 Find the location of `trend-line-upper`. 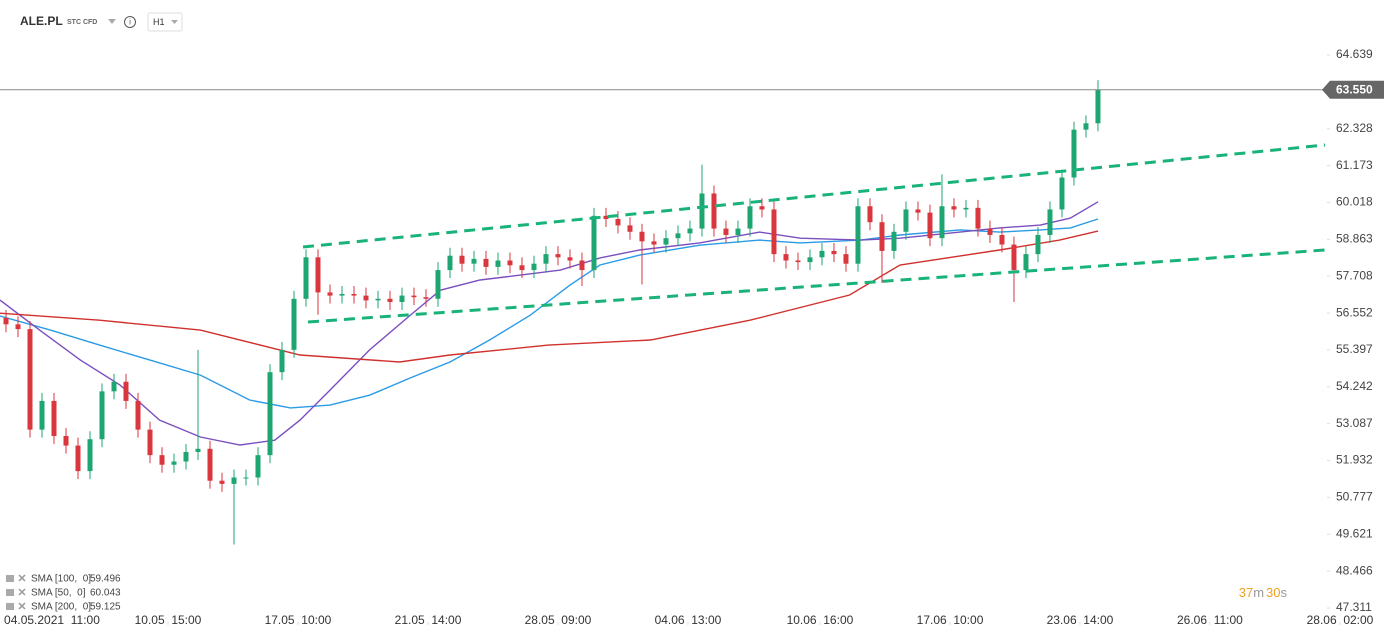

trend-line-upper is located at coordinates (814, 196).